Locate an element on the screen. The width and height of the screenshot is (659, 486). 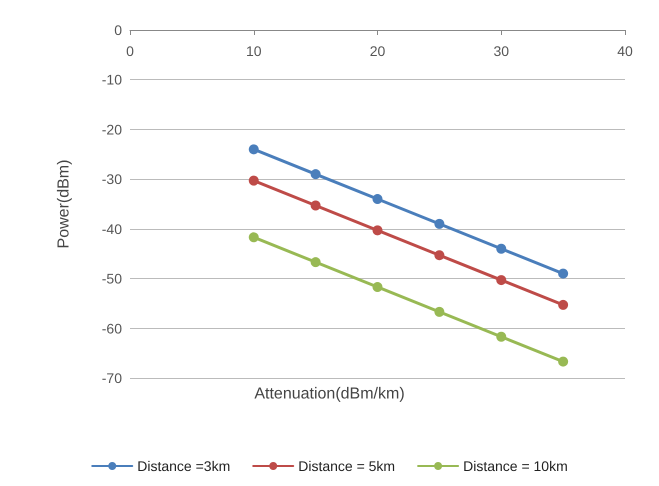
legend-label: Distance =3km is located at coordinates (183, 466).